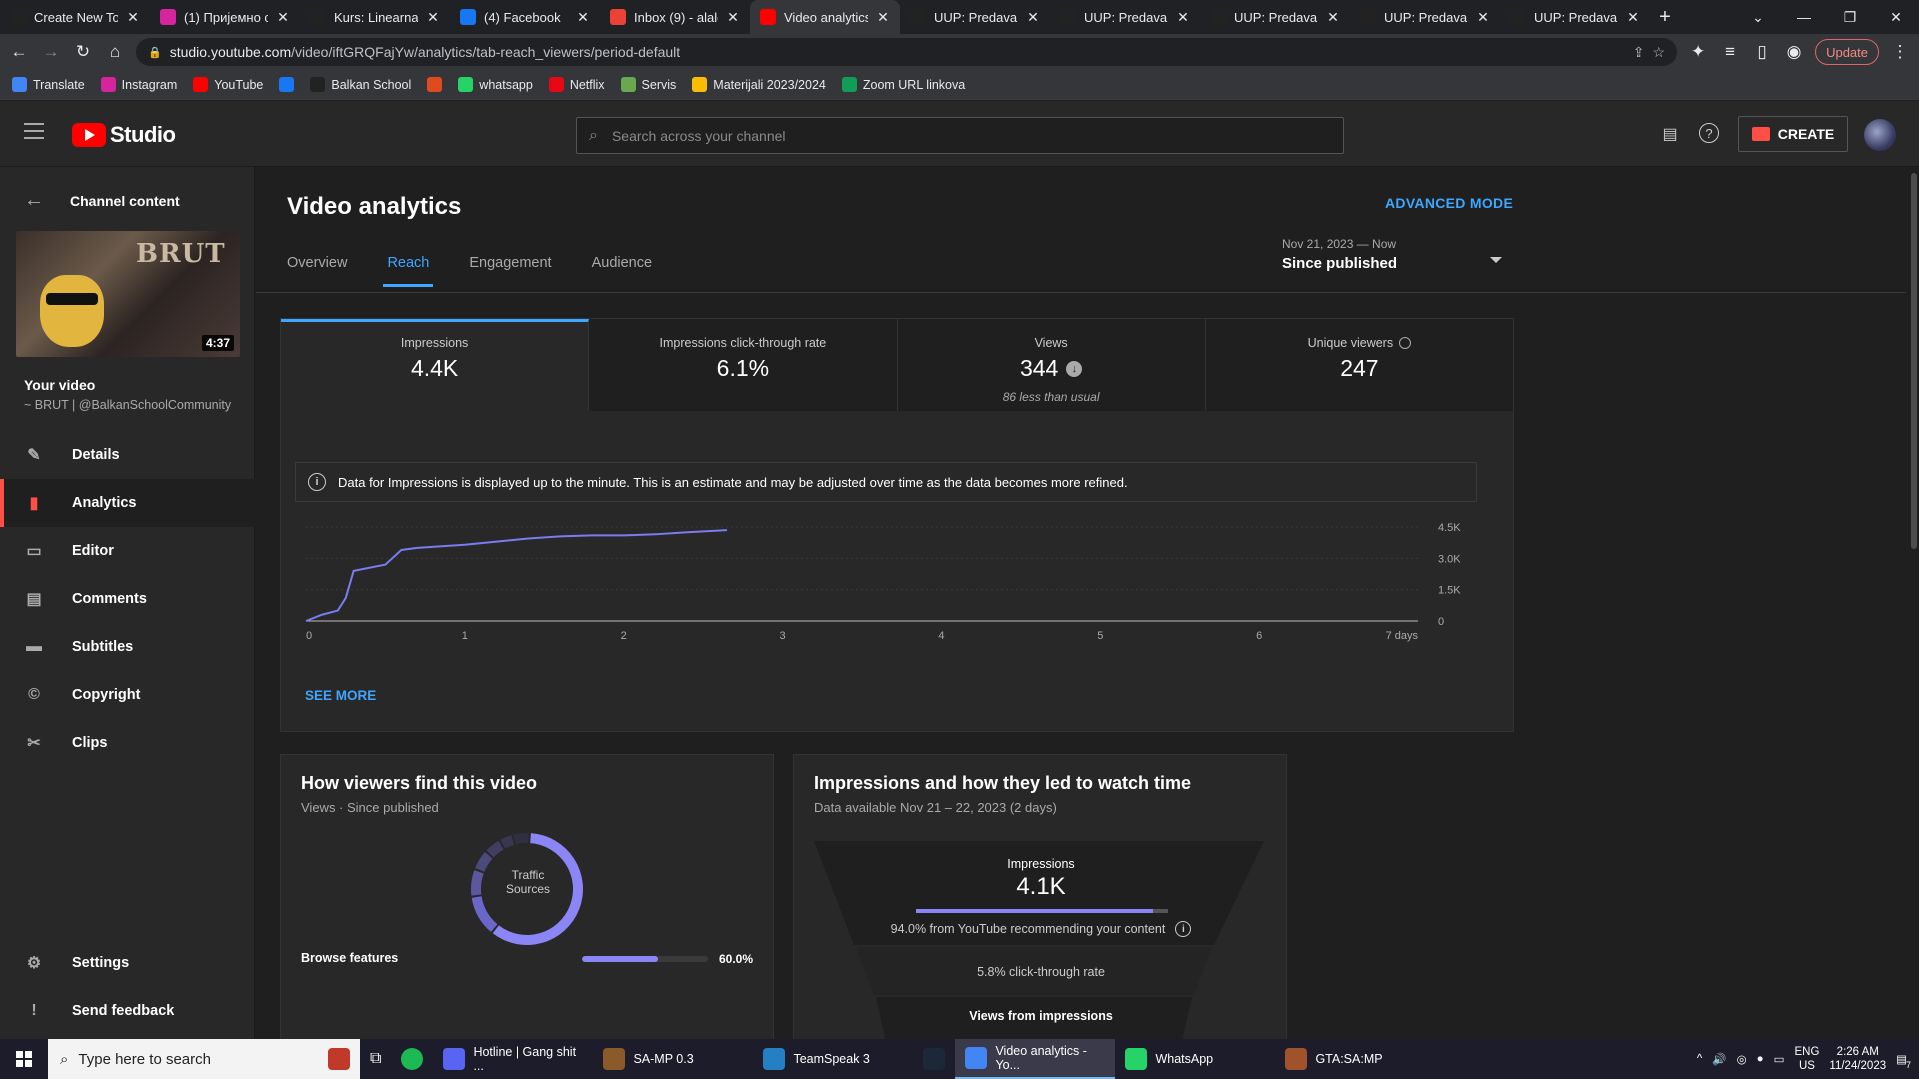  What do you see at coordinates (127, 455) in the screenshot?
I see `sidebar-item-details: ✎ Details` at bounding box center [127, 455].